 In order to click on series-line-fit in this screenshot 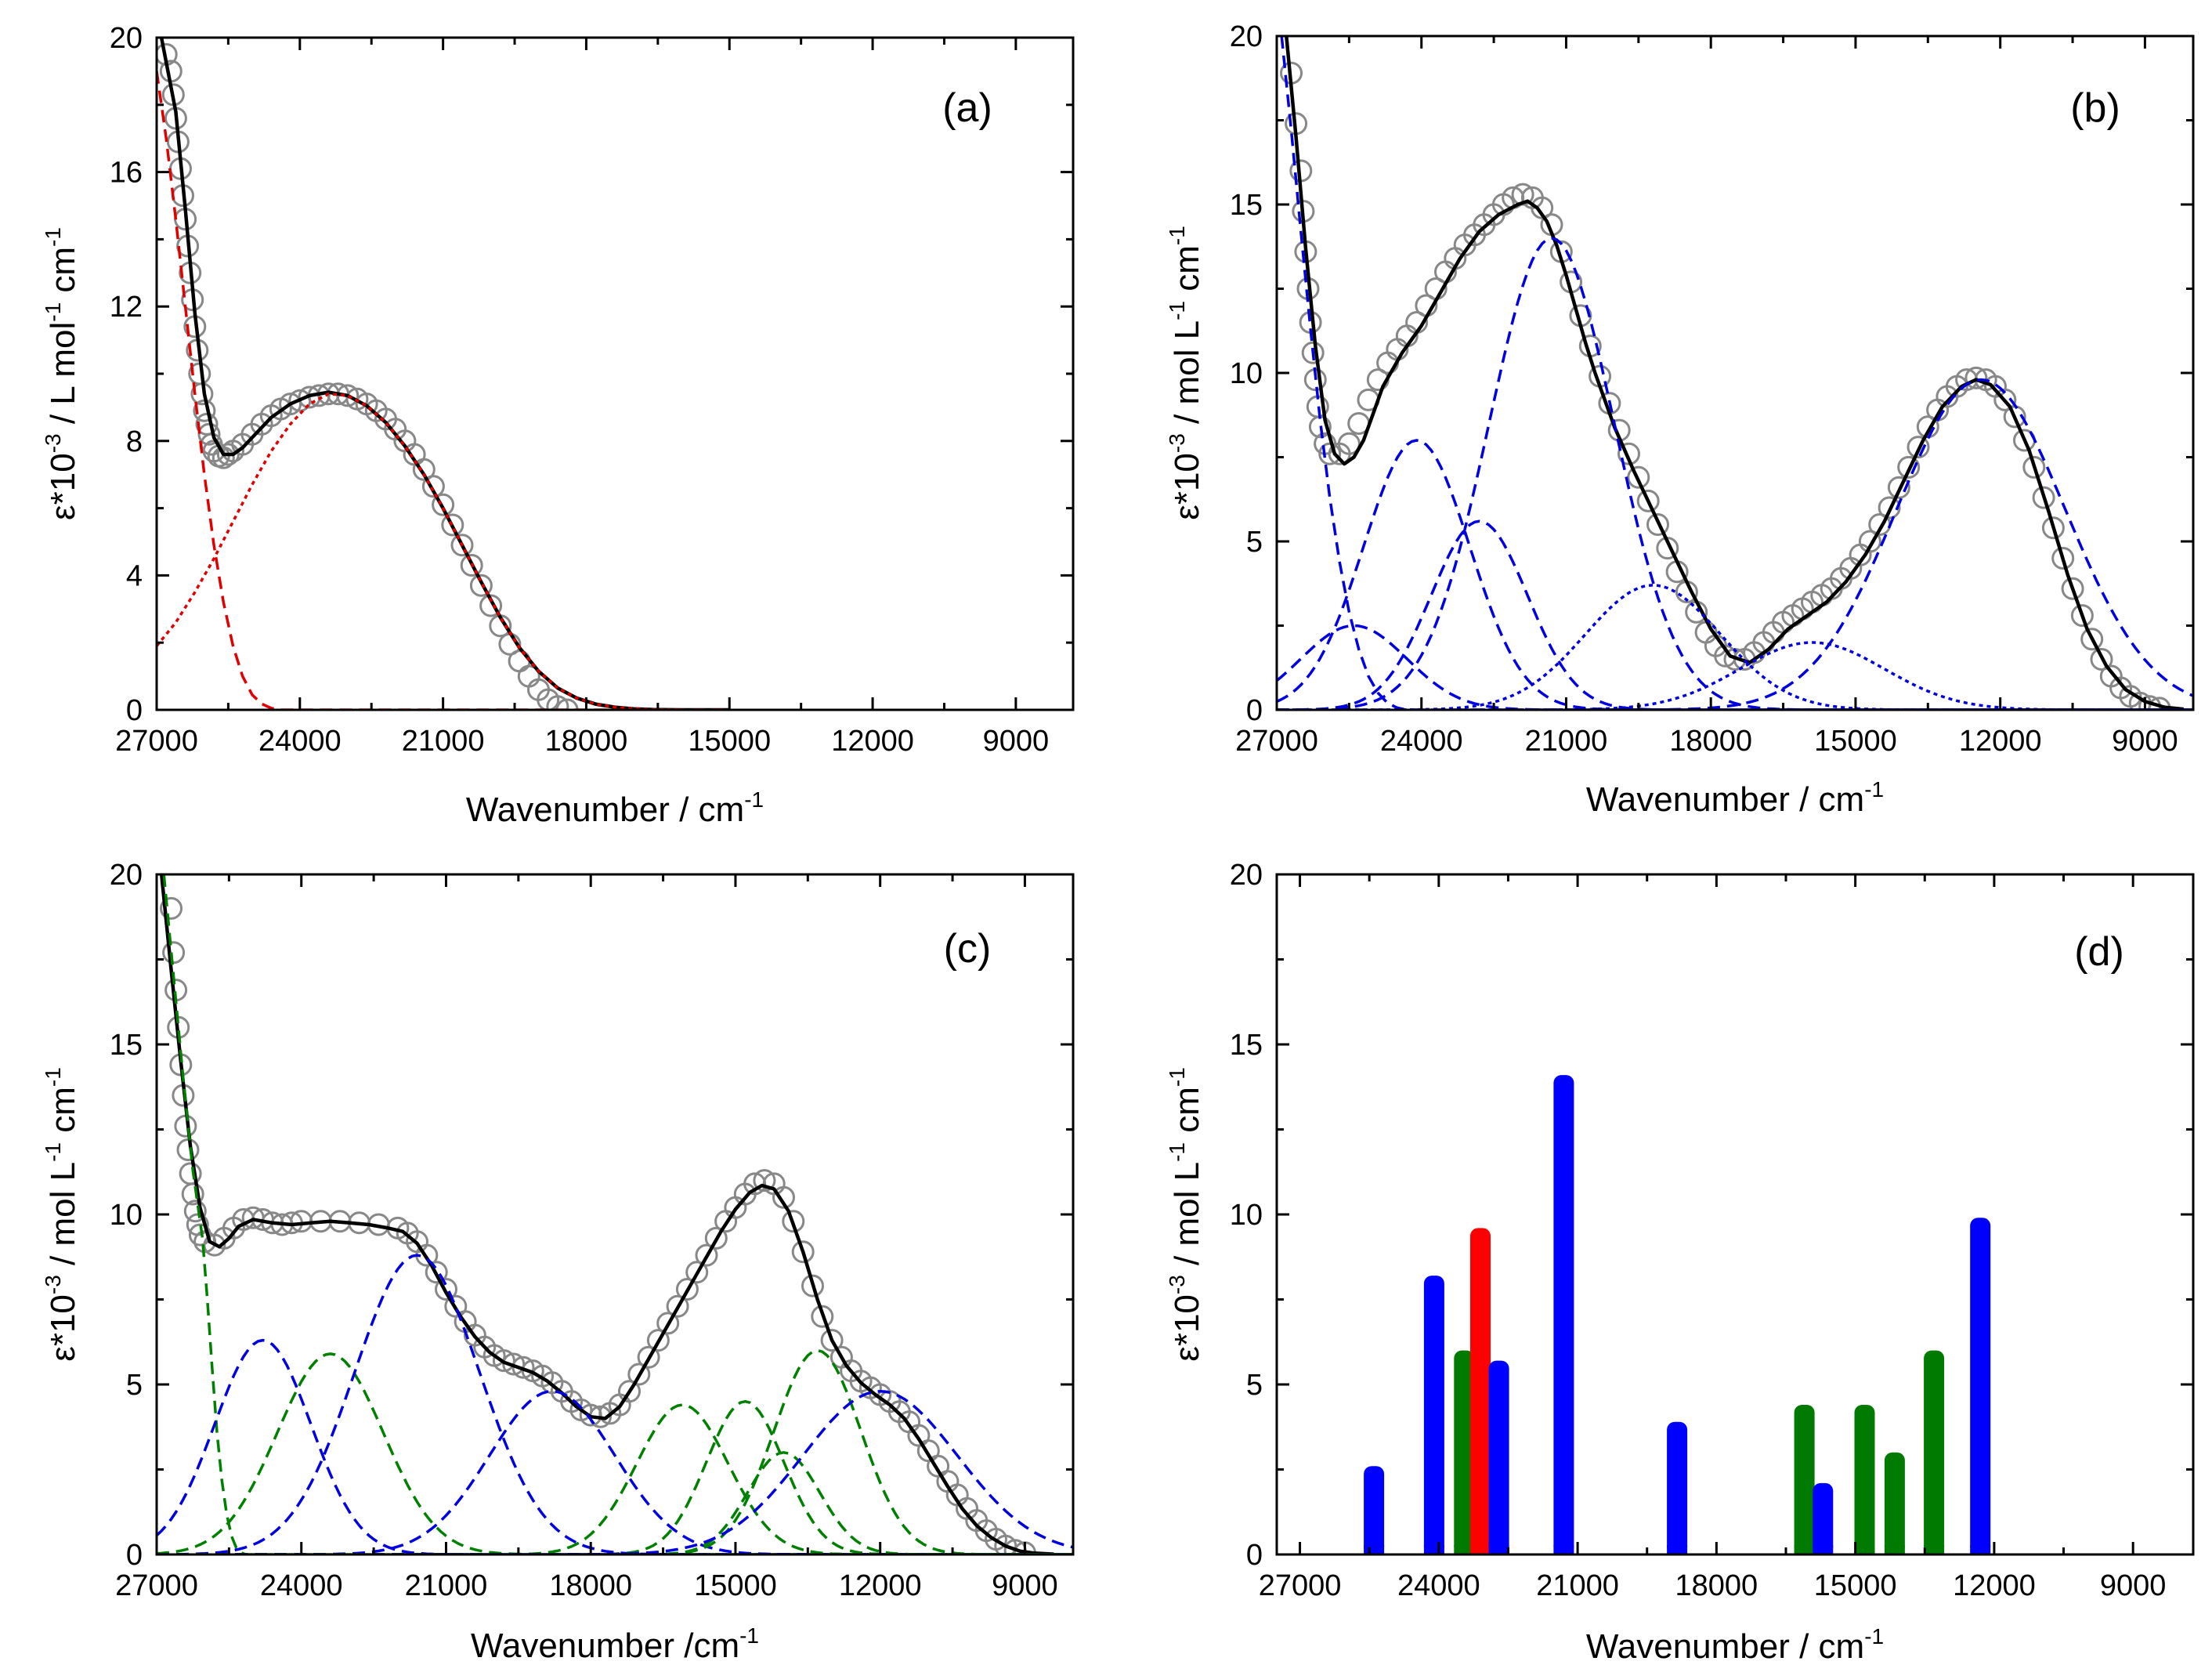, I will do `click(445, 374)`.